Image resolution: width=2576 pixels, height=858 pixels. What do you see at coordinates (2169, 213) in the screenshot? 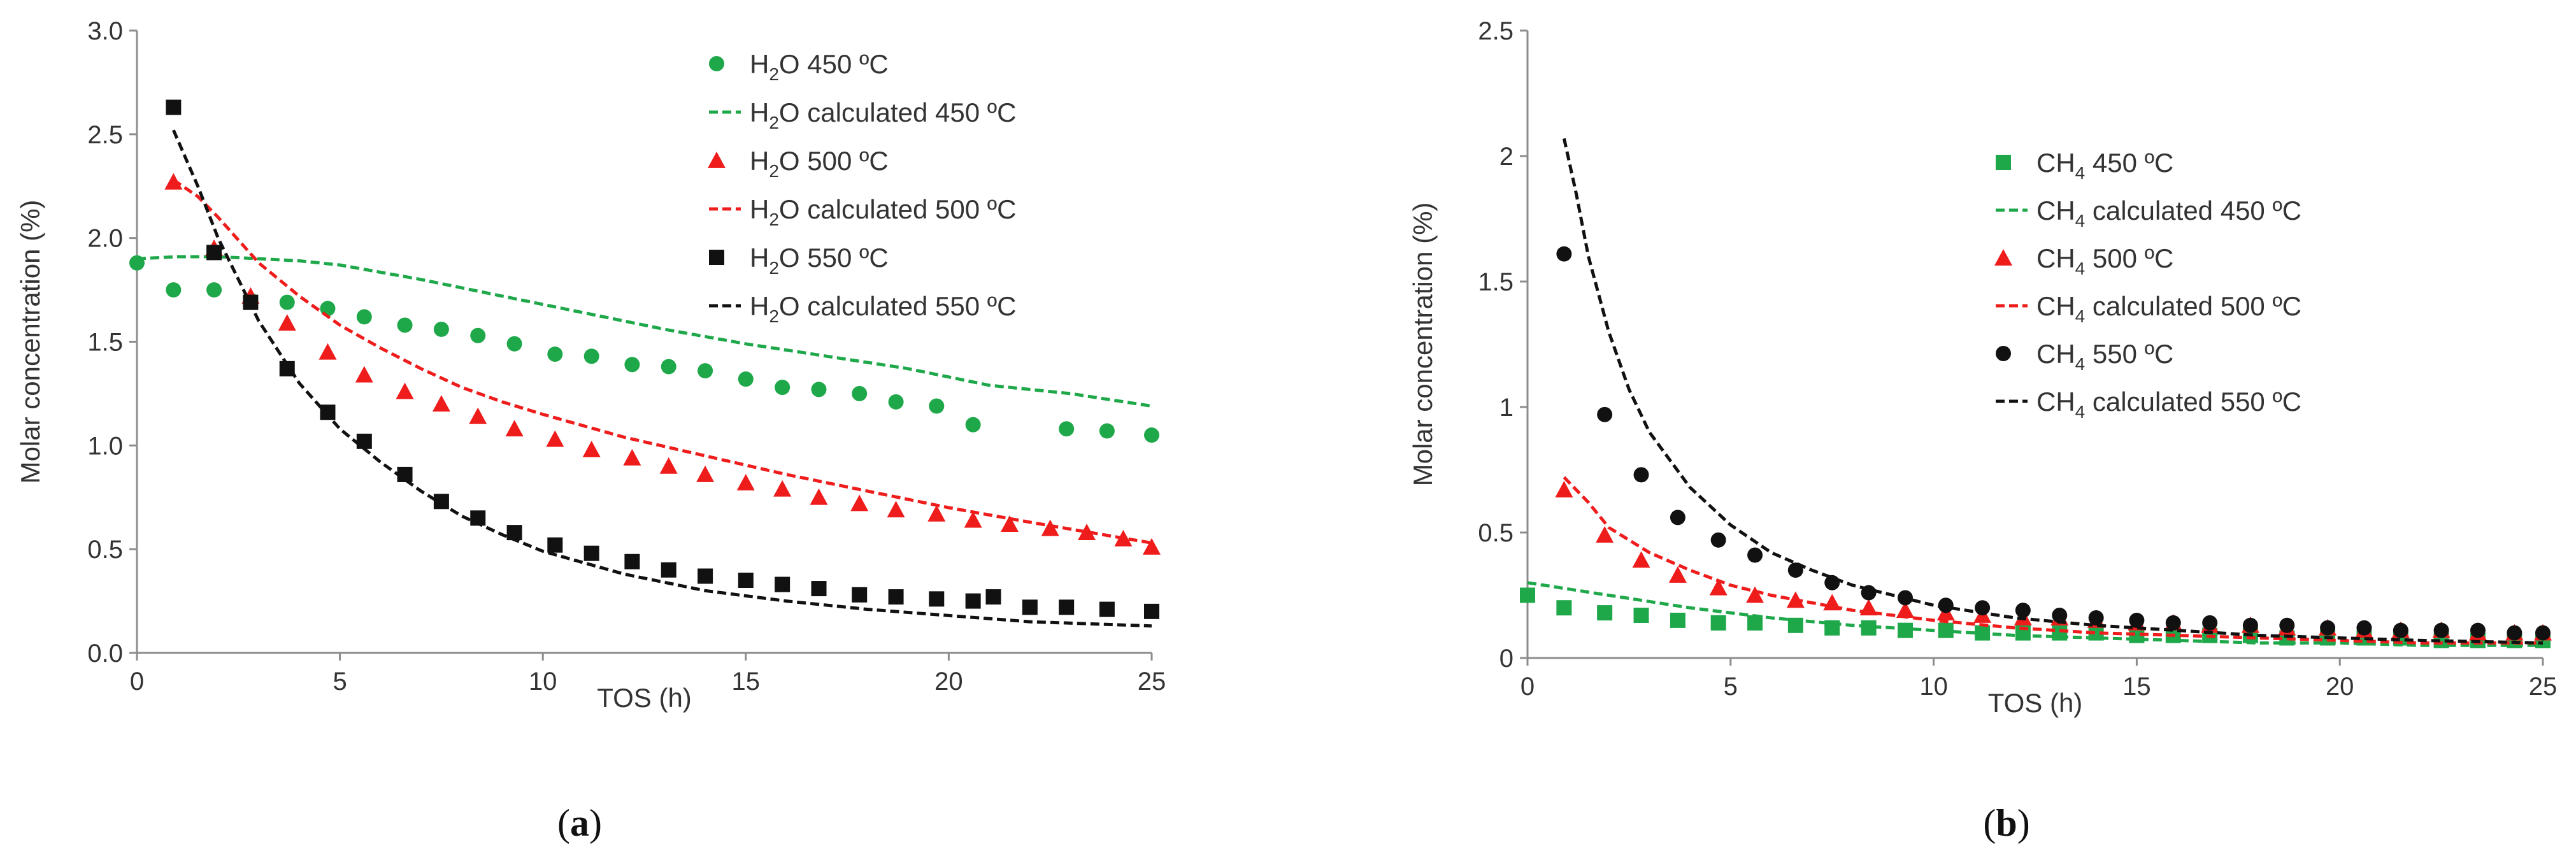
I see `legend-label: CH4 calculated 450 ºC` at bounding box center [2169, 213].